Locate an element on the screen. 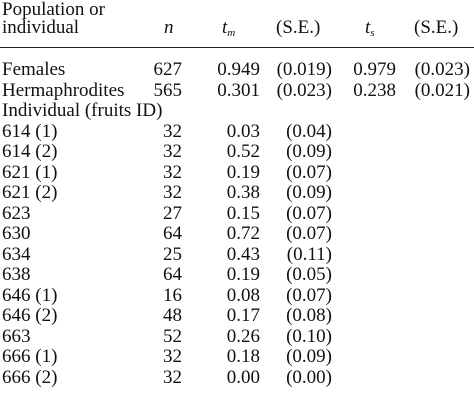 This screenshot has width=474, height=415. cell-se2: (0.023) is located at coordinates (442, 69).